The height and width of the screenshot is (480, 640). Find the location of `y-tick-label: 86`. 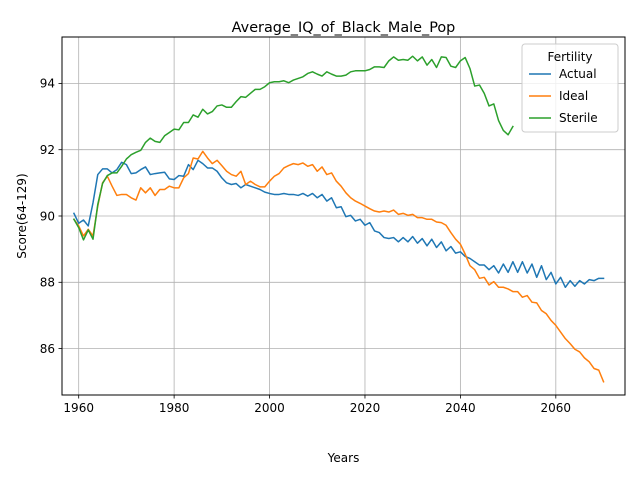

y-tick-label: 86 is located at coordinates (47, 349).